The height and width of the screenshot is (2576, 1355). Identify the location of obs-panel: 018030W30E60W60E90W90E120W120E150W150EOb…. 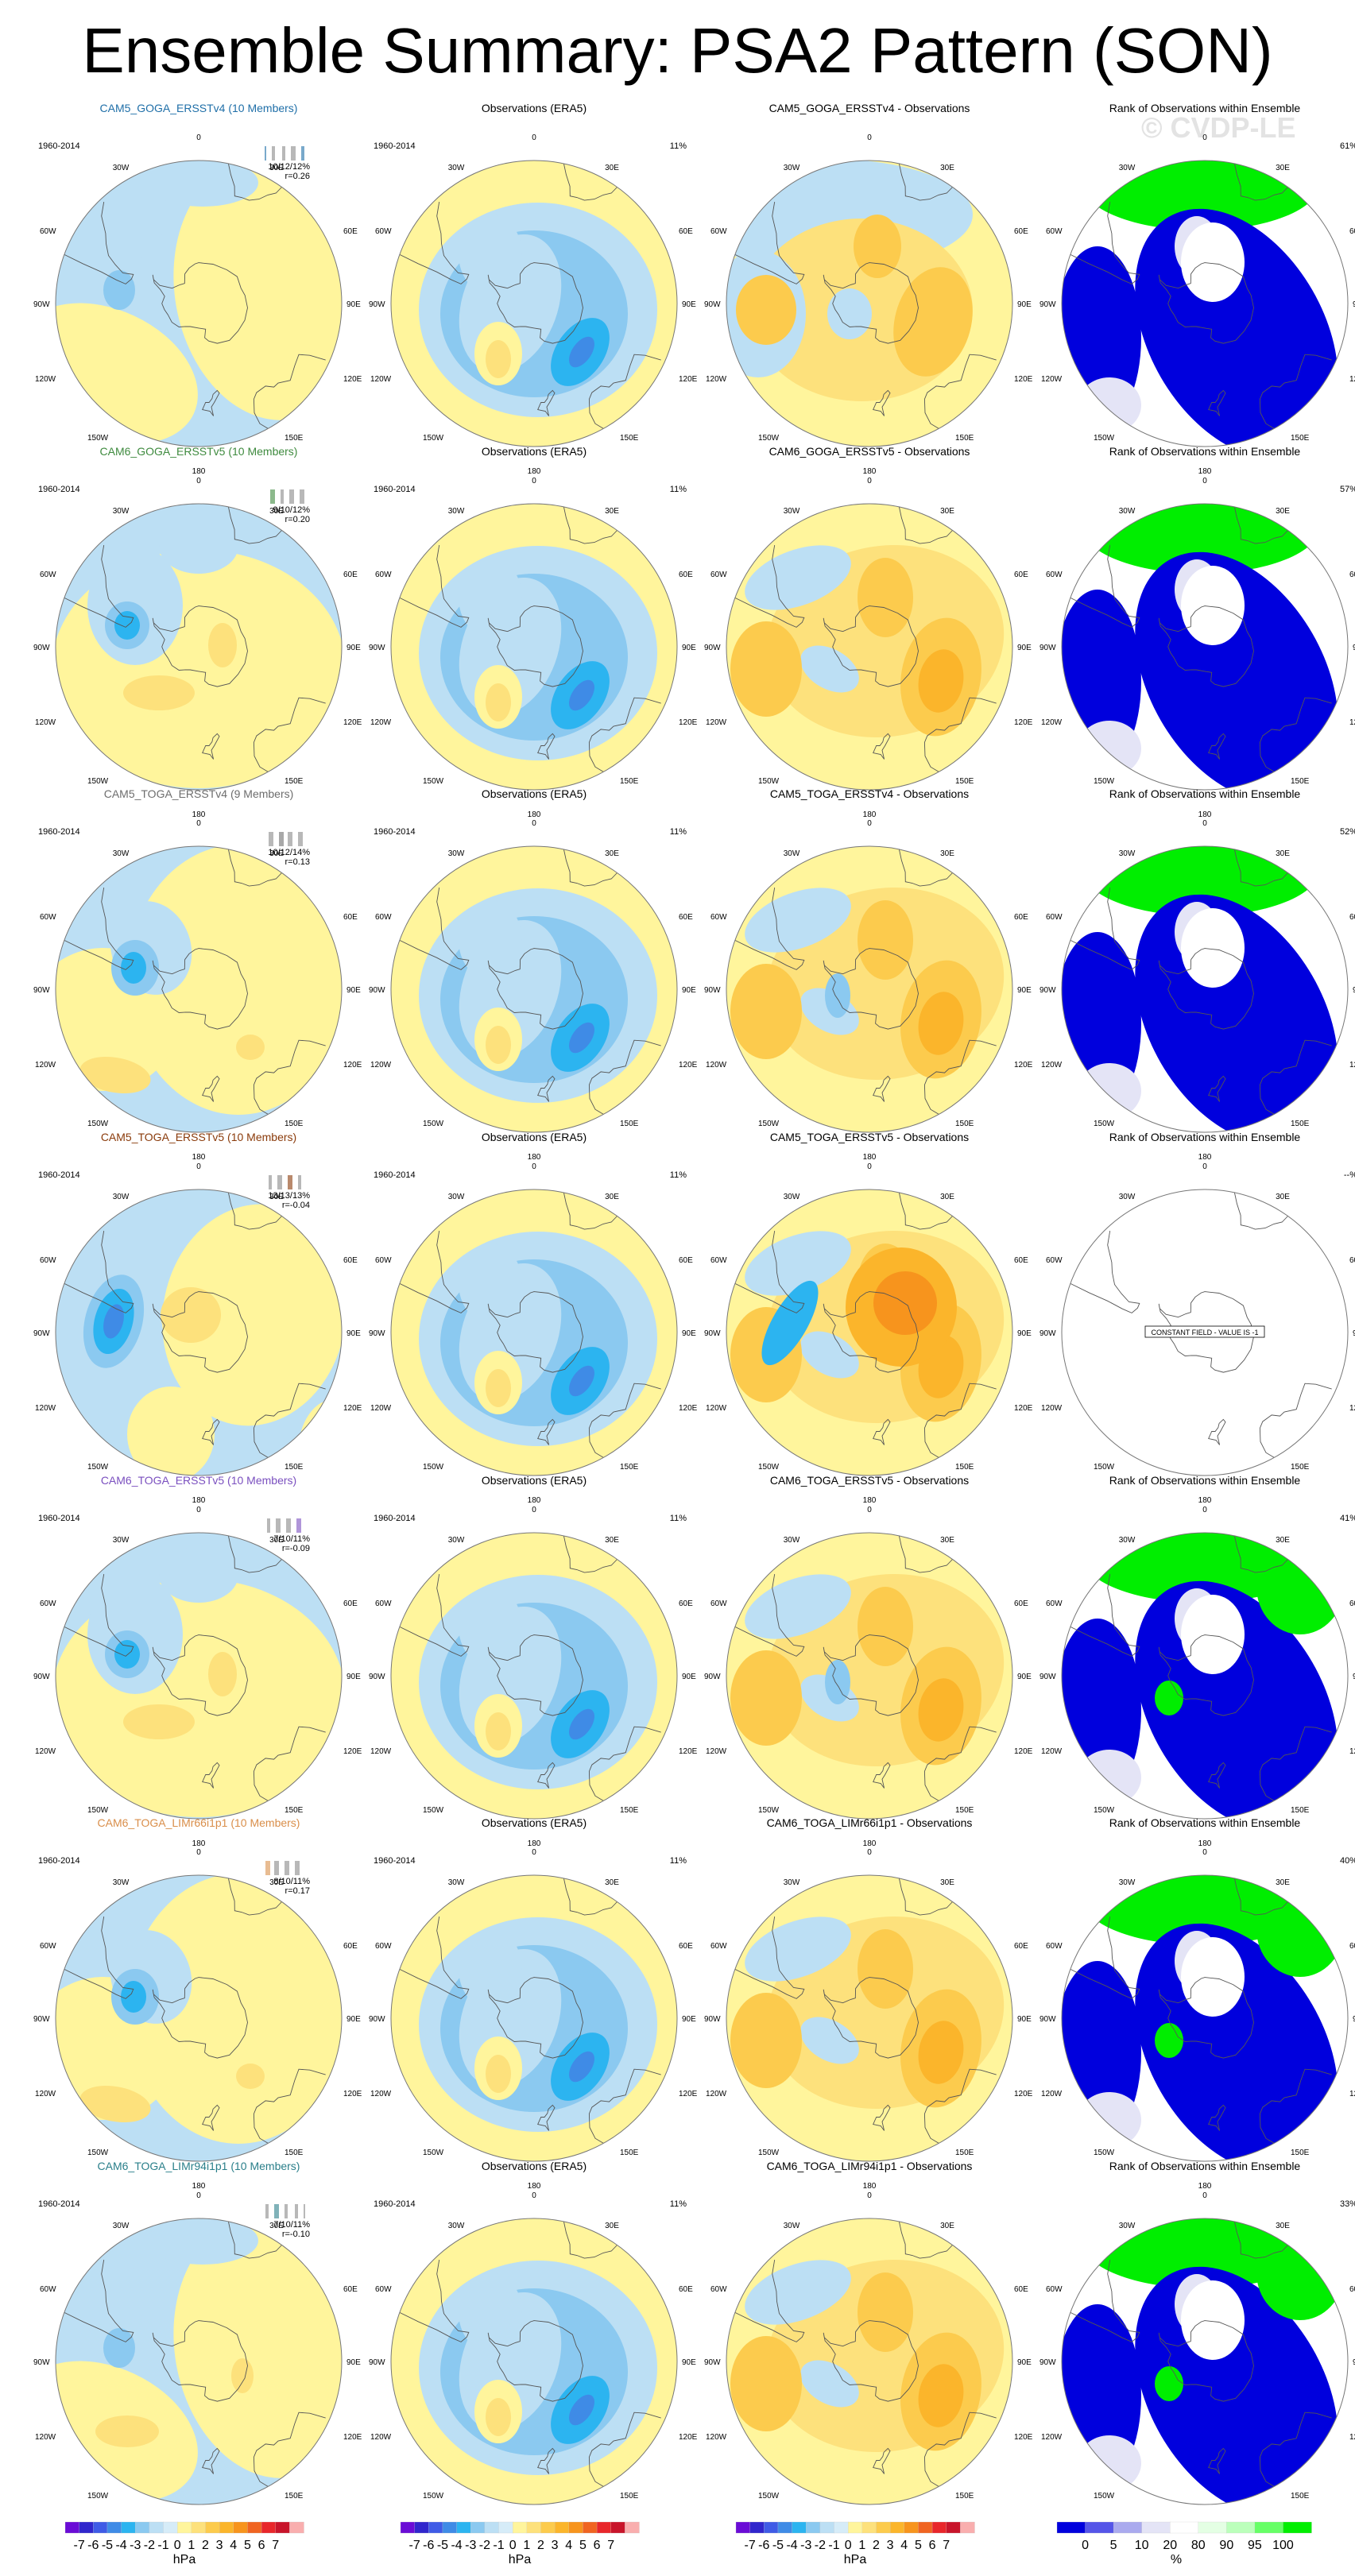
(534, 2347).